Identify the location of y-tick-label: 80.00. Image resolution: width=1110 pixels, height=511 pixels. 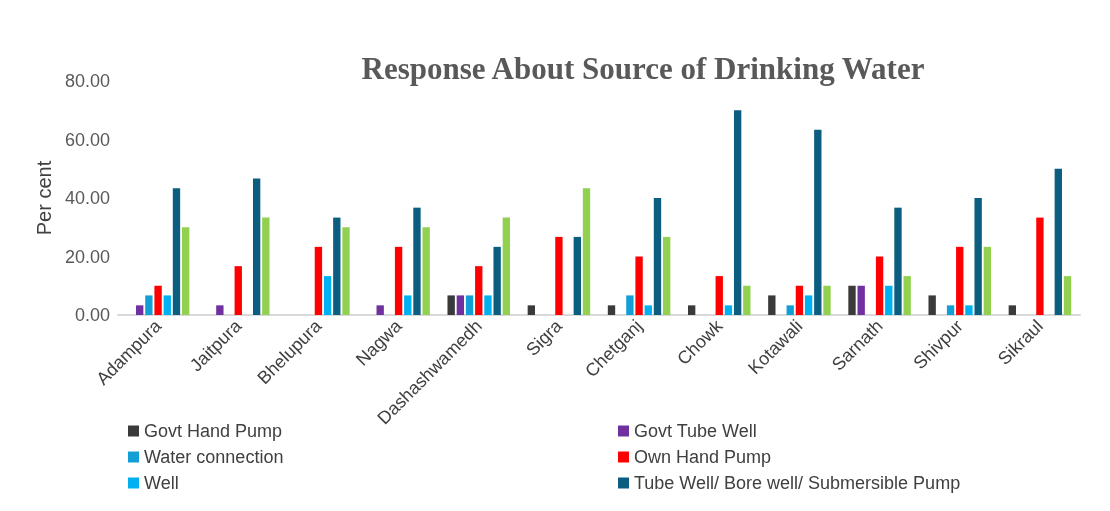
(87, 81).